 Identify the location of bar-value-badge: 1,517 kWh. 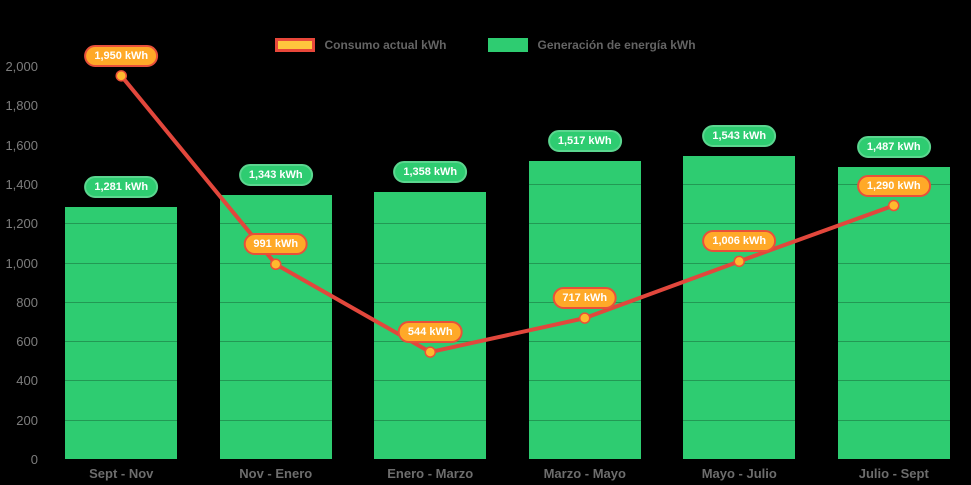
(584, 140).